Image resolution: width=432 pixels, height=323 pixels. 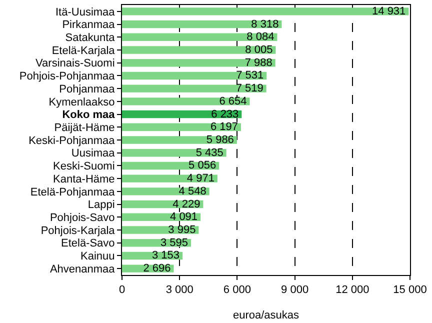 I want to click on y-tick-label: Päijät-Häme, so click(x=84, y=128).